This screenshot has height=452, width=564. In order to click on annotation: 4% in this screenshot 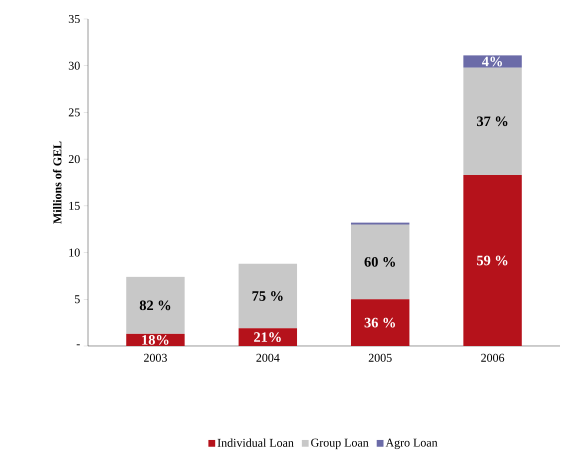, I will do `click(492, 61)`.